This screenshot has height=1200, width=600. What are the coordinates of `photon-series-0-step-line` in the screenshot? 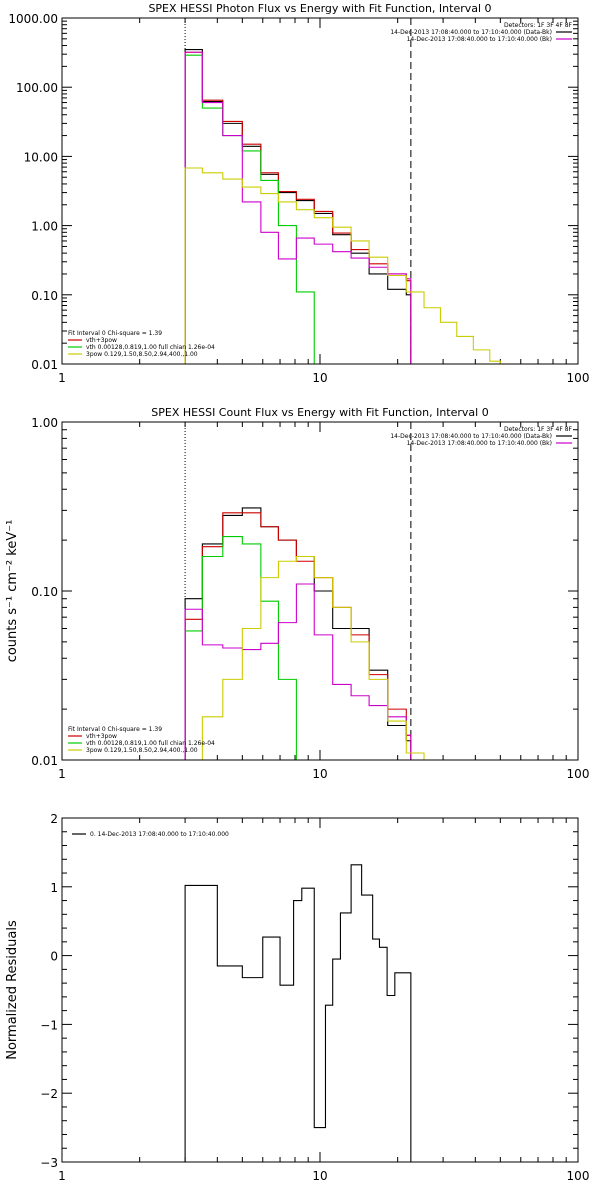 It's located at (298, 206).